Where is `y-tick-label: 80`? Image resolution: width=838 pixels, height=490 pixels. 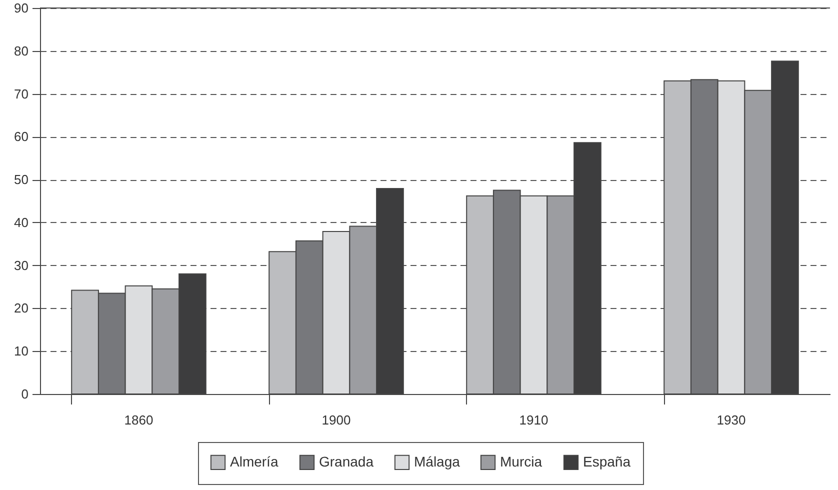 y-tick-label: 80 is located at coordinates (21, 50).